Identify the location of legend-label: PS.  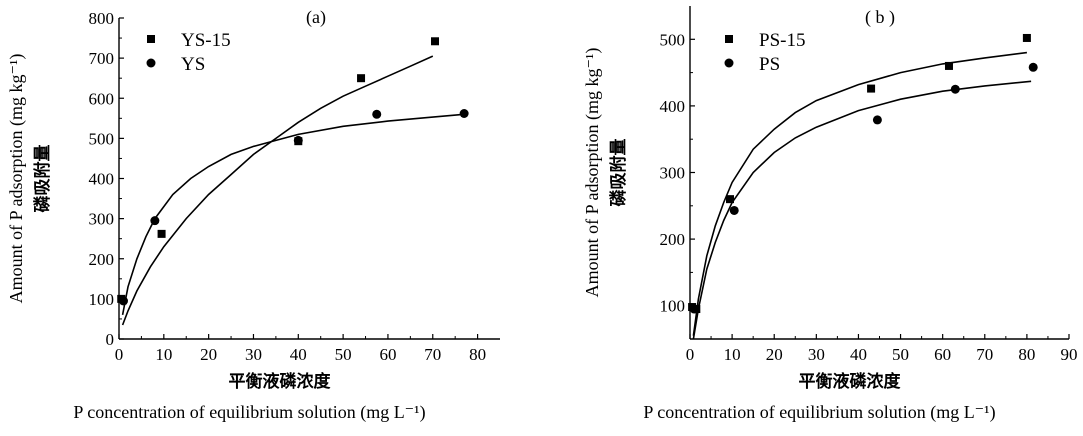
(769, 64).